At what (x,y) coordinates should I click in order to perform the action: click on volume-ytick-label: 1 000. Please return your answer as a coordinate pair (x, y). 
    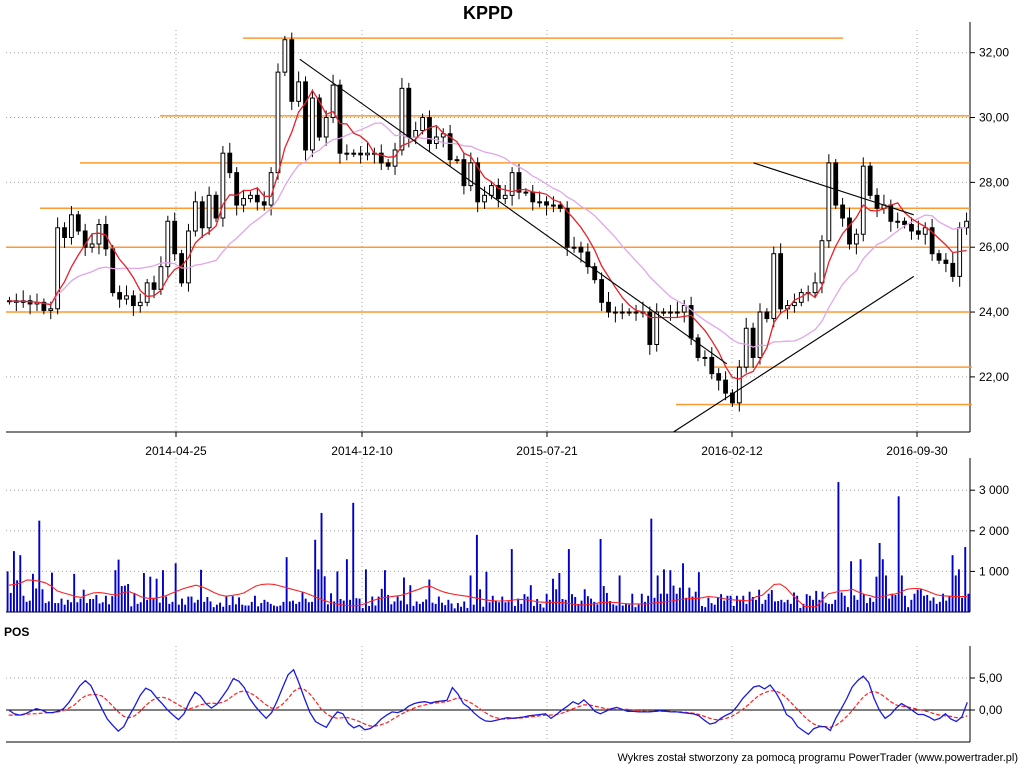
    Looking at the image, I should click on (994, 571).